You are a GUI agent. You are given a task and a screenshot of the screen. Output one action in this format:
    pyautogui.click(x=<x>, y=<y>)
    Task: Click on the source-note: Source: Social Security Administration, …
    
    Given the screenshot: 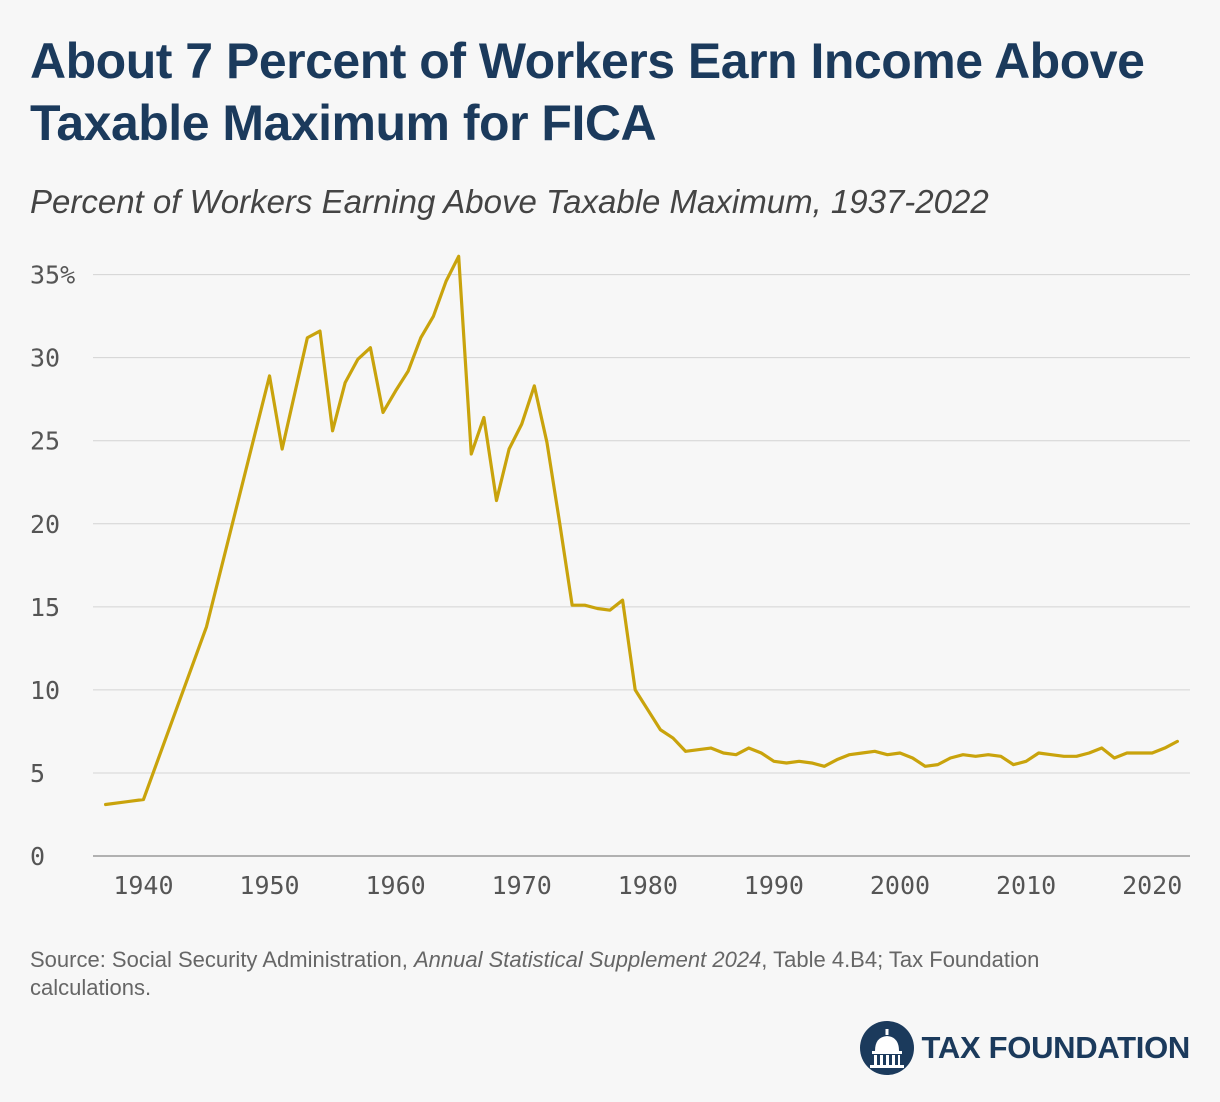 What is the action you would take?
    pyautogui.click(x=590, y=974)
    